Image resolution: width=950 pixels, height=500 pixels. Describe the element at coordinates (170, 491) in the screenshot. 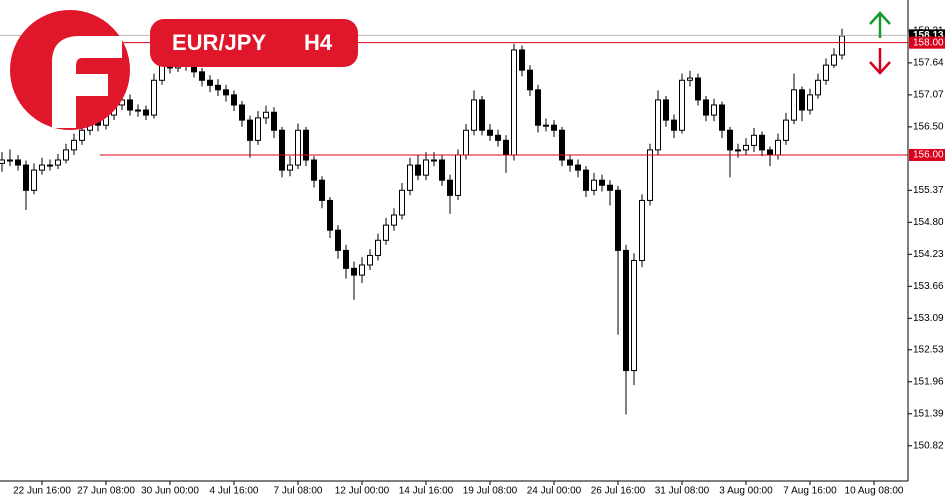

I see `x-tick-label: 30 Jun 00:00` at that location.